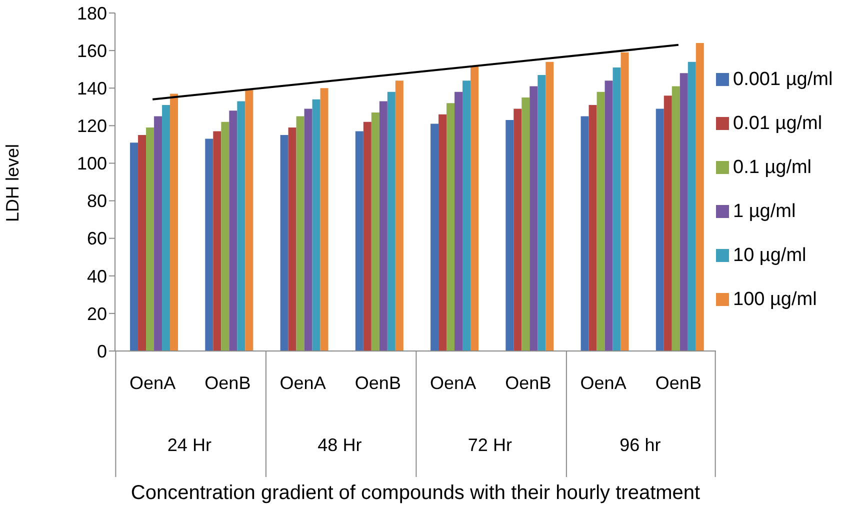  Describe the element at coordinates (96, 201) in the screenshot. I see `y-tick-label: 80` at that location.